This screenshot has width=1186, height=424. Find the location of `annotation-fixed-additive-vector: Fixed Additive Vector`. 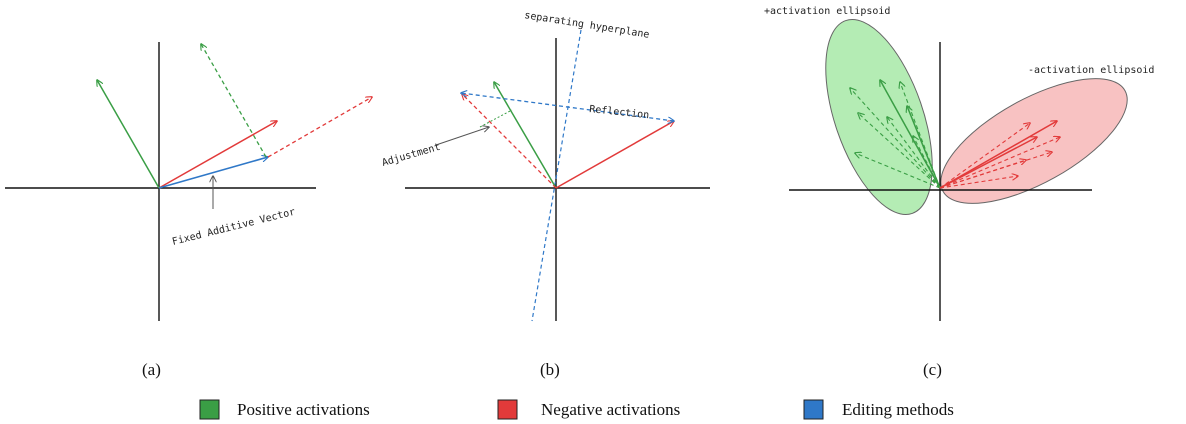

annotation-fixed-additive-vector: Fixed Additive Vector is located at coordinates (233, 227).